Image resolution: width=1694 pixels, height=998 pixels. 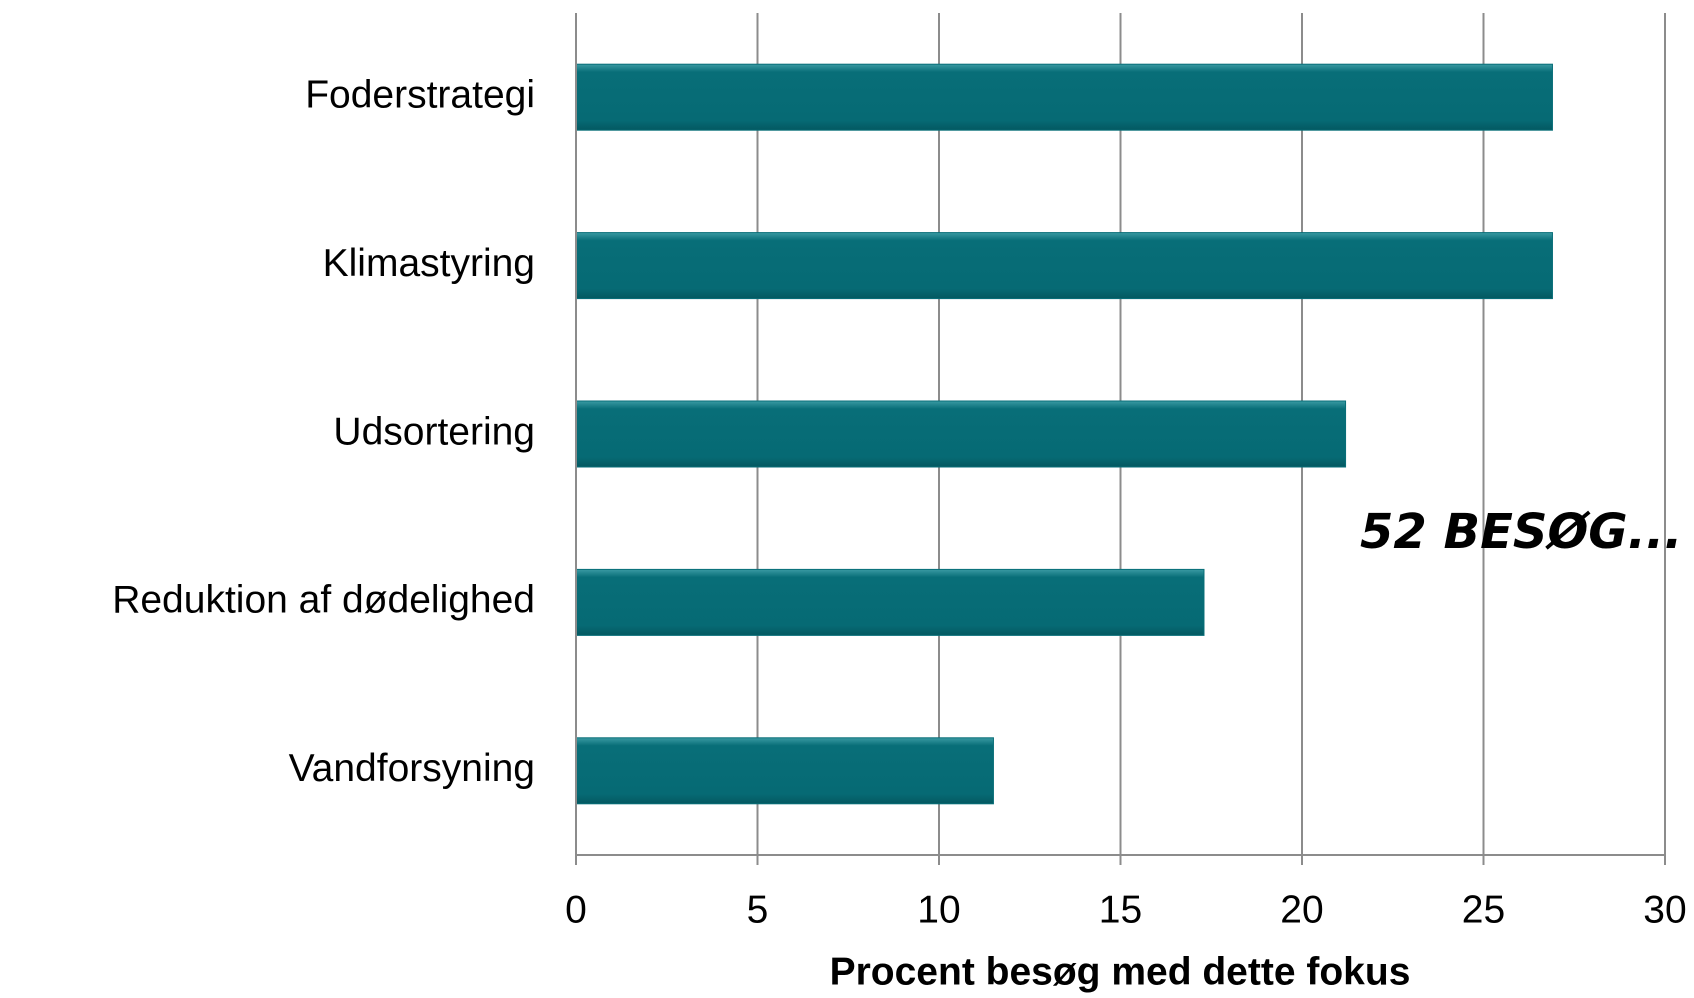 What do you see at coordinates (1120, 909) in the screenshot?
I see `x-tick-label: 15` at bounding box center [1120, 909].